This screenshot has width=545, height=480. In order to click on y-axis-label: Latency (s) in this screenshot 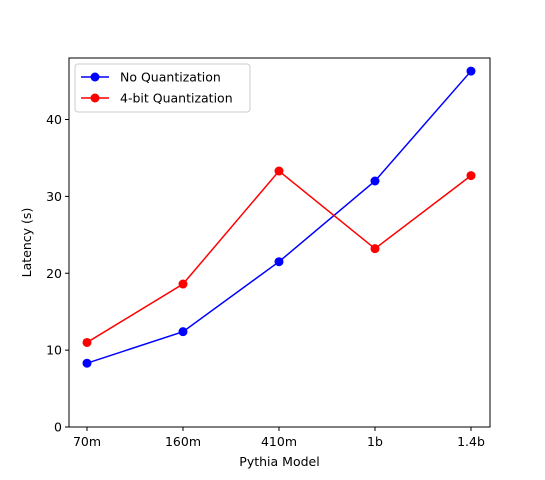, I will do `click(26, 243)`.